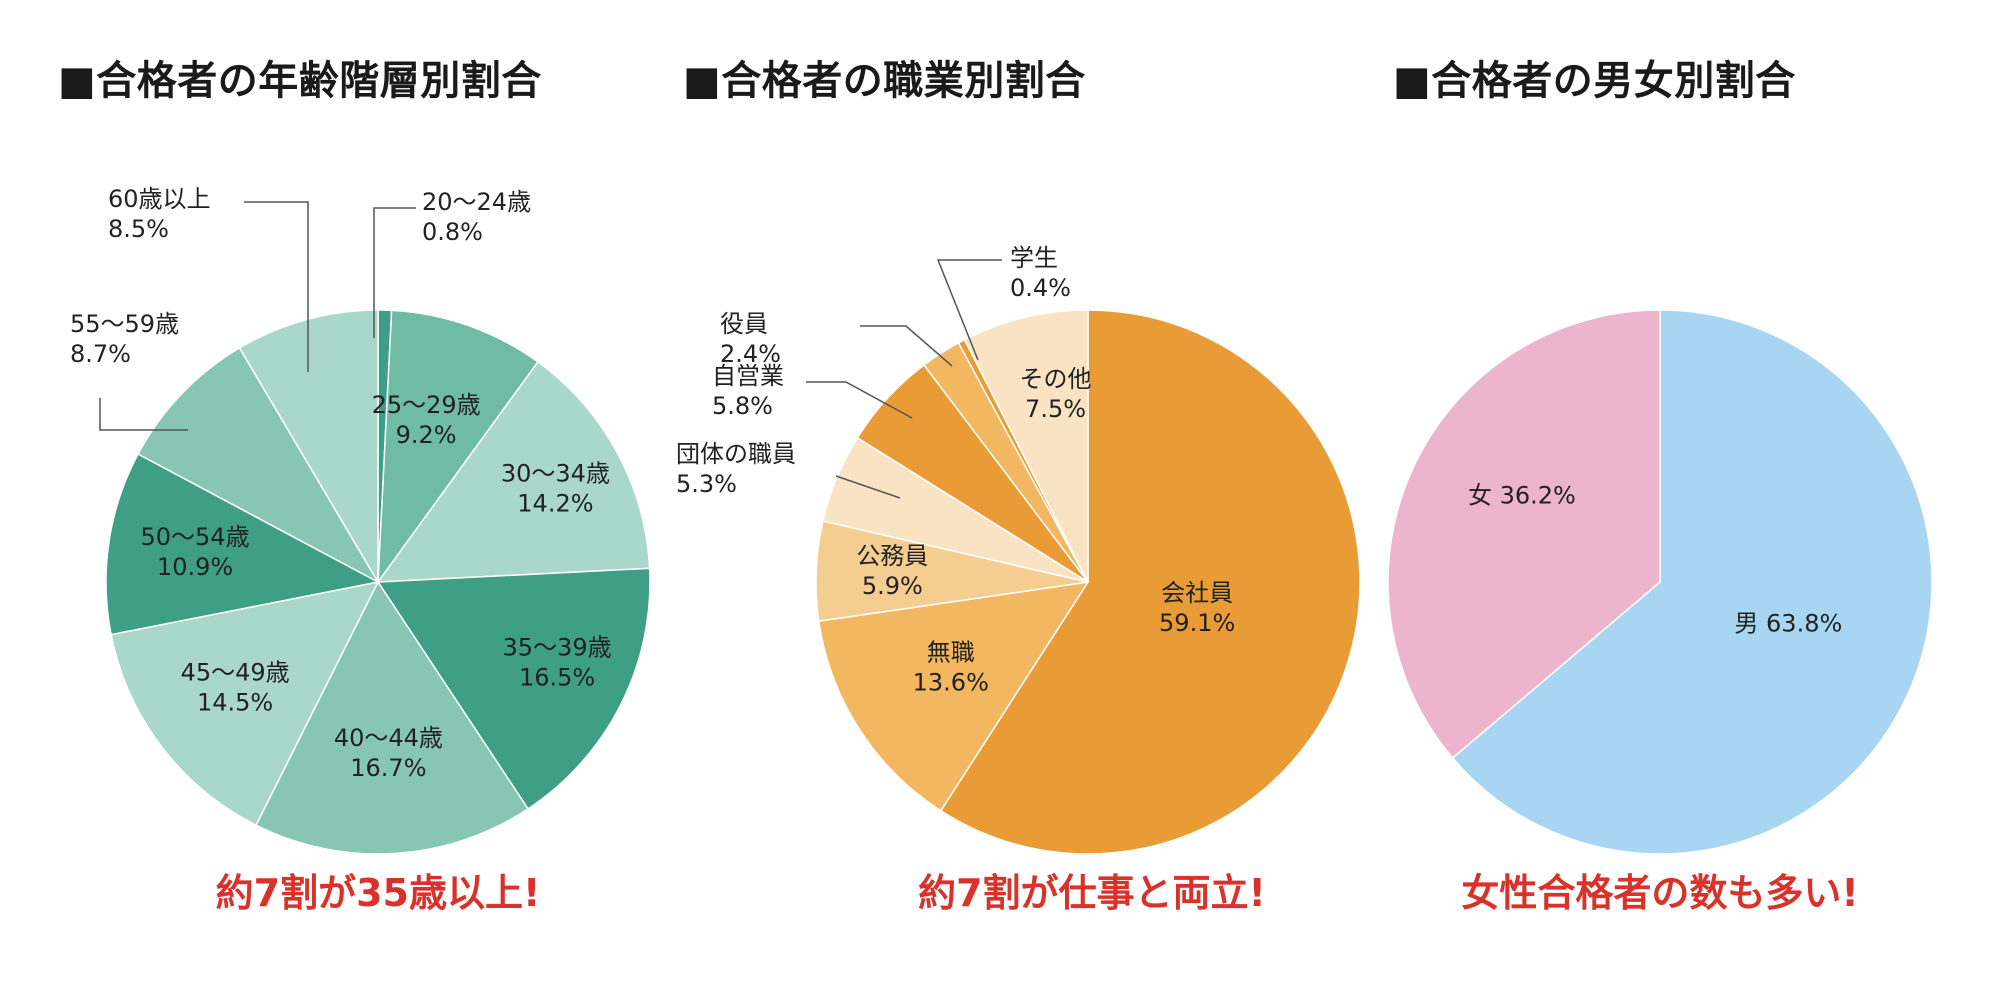  What do you see at coordinates (1197, 593) in the screenshot?
I see `slice-category: 会社員` at bounding box center [1197, 593].